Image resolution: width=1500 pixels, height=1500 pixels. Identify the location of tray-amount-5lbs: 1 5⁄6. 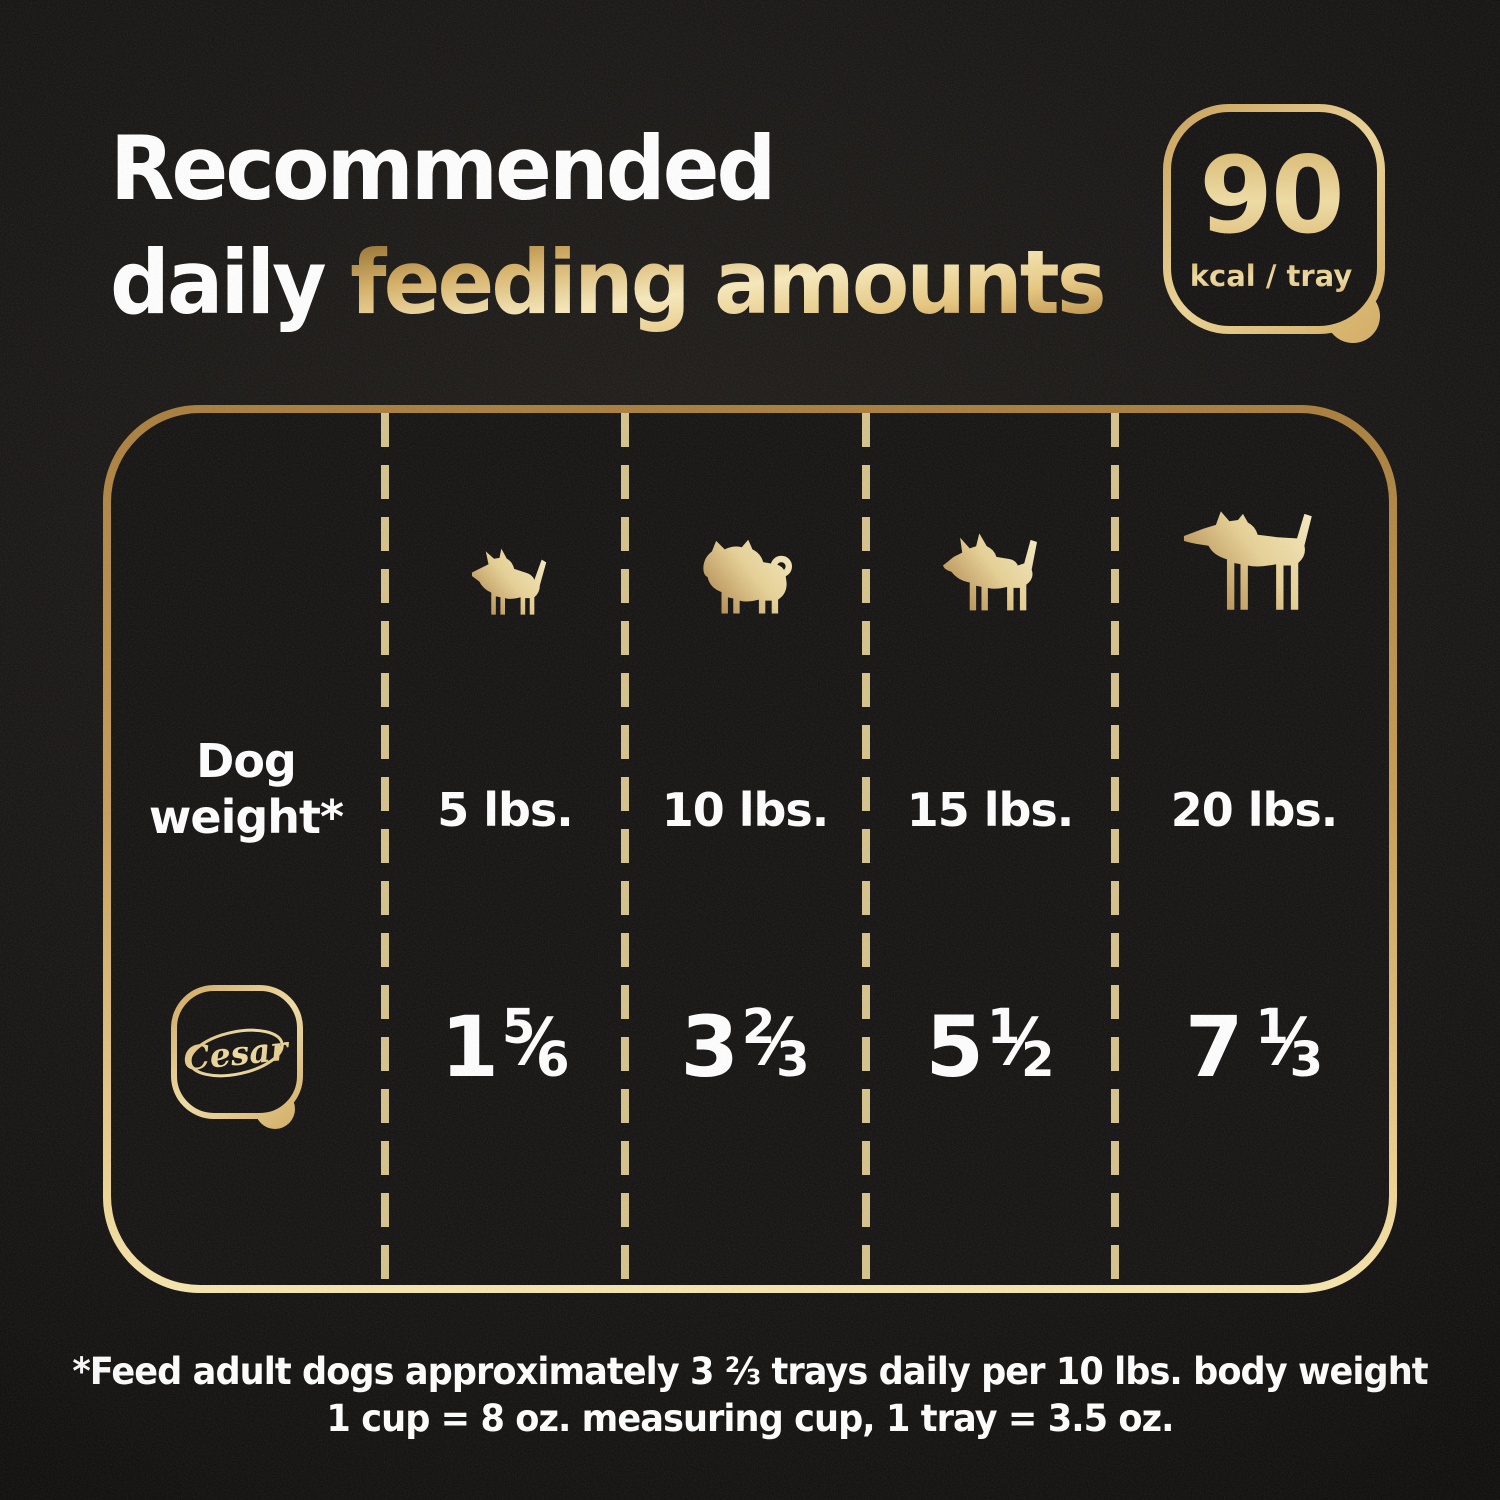
(505, 1047).